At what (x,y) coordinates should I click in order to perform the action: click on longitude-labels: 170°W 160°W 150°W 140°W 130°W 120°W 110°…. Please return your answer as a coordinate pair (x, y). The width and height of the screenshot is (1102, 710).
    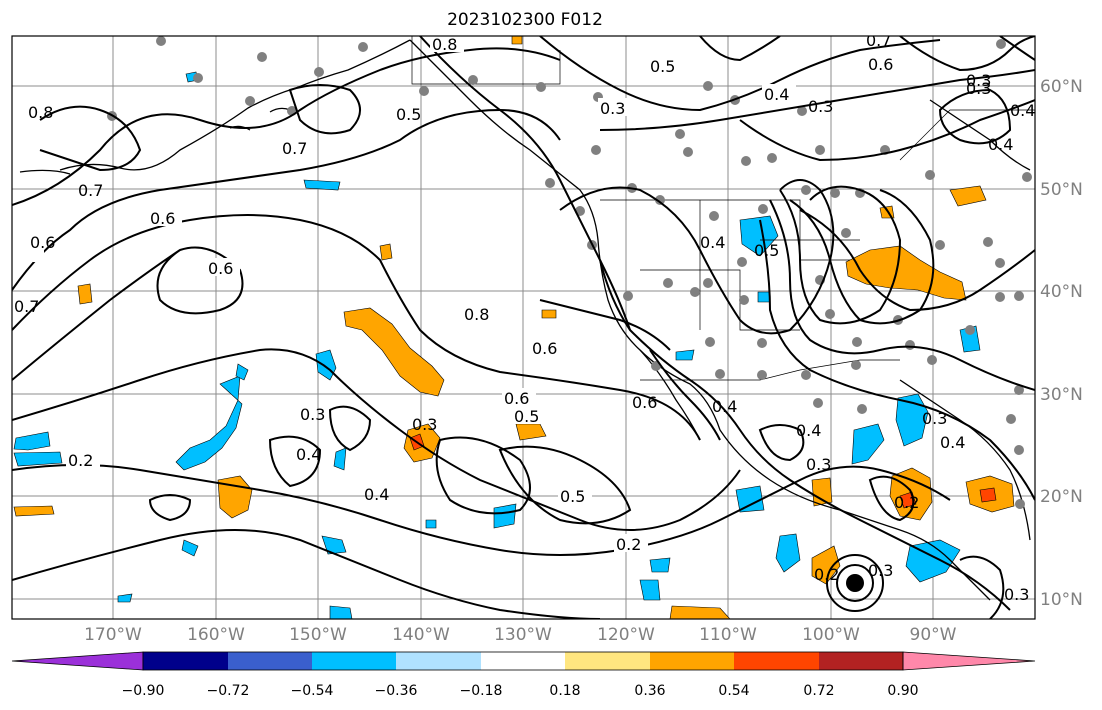
    Looking at the image, I should click on (520, 635).